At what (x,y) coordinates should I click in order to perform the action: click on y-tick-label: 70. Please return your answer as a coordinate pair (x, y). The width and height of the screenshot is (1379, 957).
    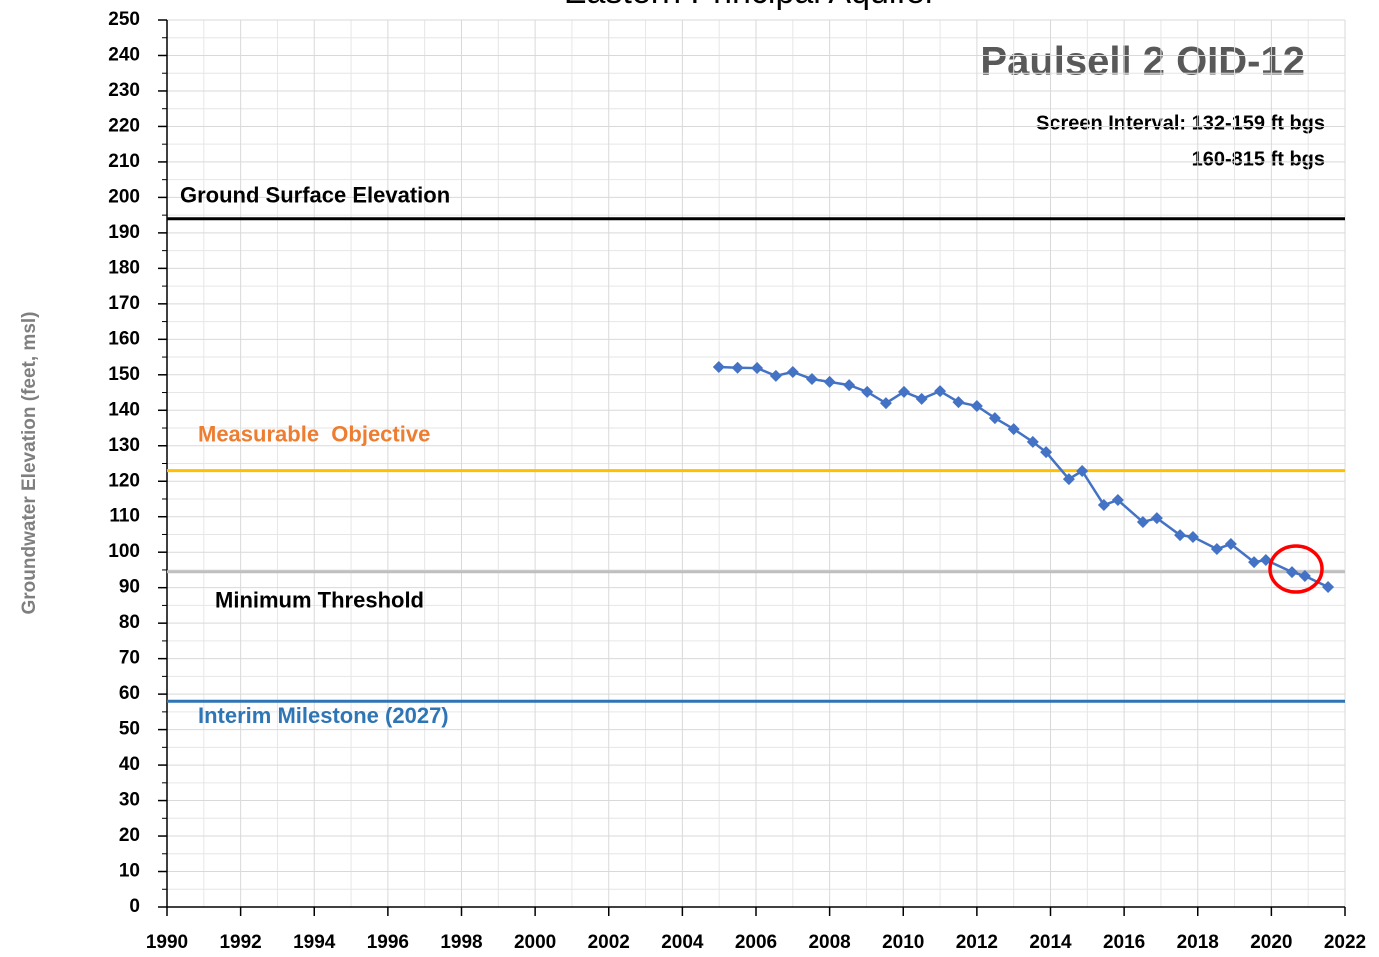
    Looking at the image, I should click on (129, 658).